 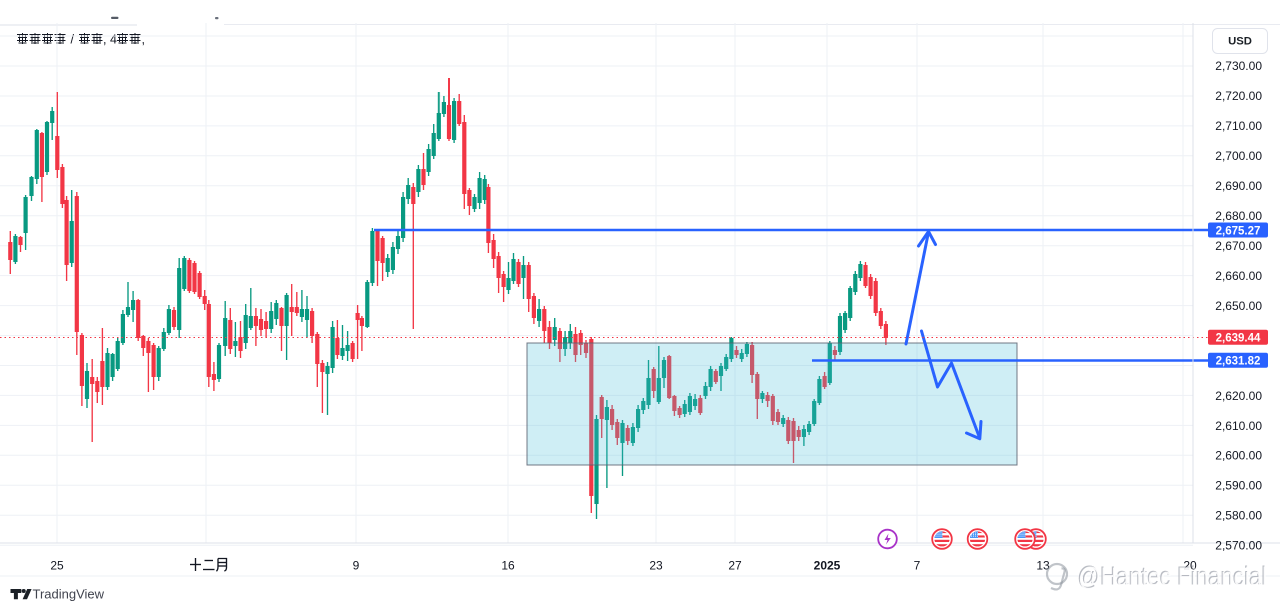 I want to click on svg-text: 2,700.00, so click(x=1238, y=156).